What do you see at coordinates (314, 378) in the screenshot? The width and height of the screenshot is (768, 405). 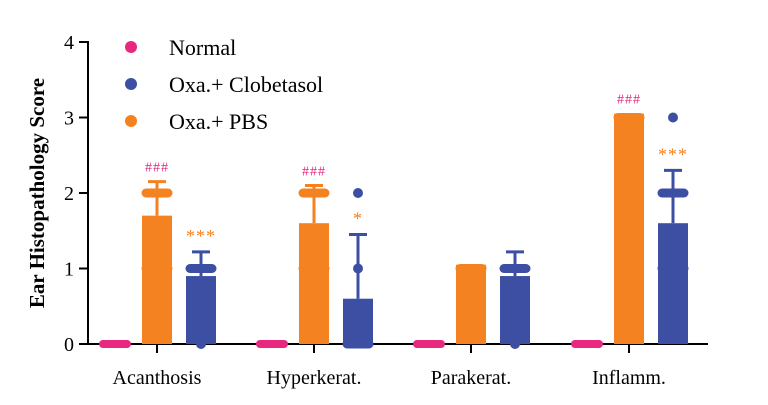 I see `x-tick-label: Hyperkerat.` at bounding box center [314, 378].